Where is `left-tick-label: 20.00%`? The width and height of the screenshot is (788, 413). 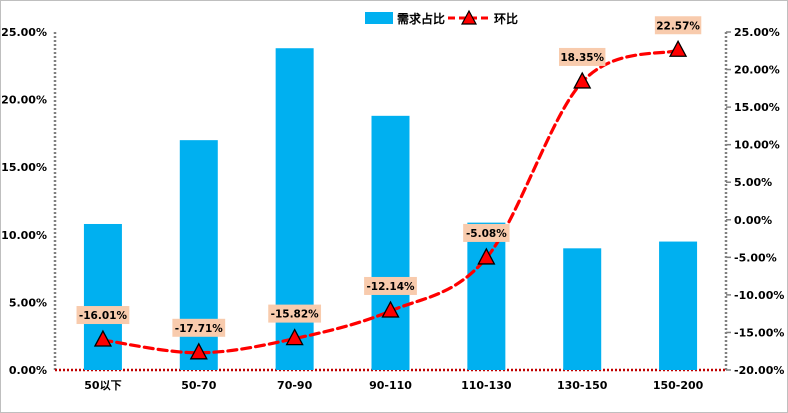
left-tick-label: 20.00% is located at coordinates (24, 100).